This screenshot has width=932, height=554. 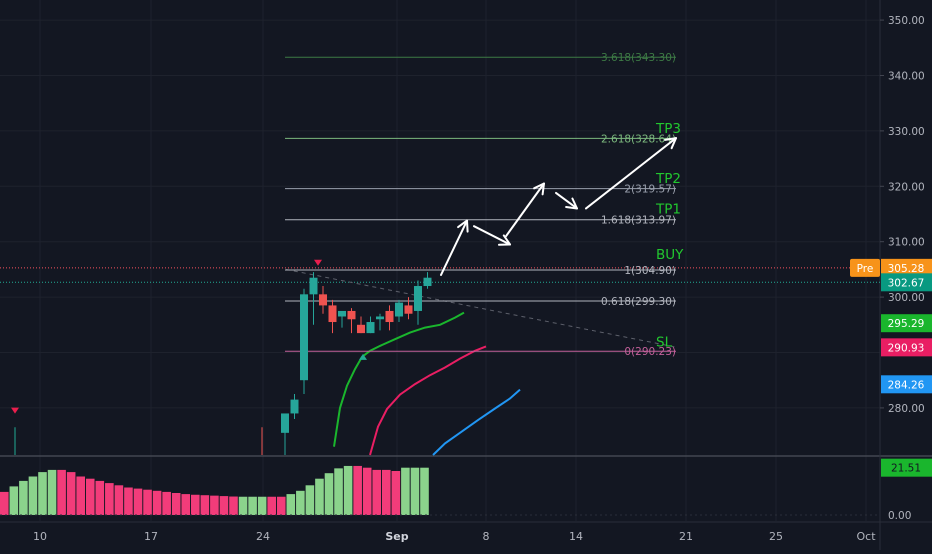 What do you see at coordinates (906, 187) in the screenshot?
I see `price-tick-label: 320.00` at bounding box center [906, 187].